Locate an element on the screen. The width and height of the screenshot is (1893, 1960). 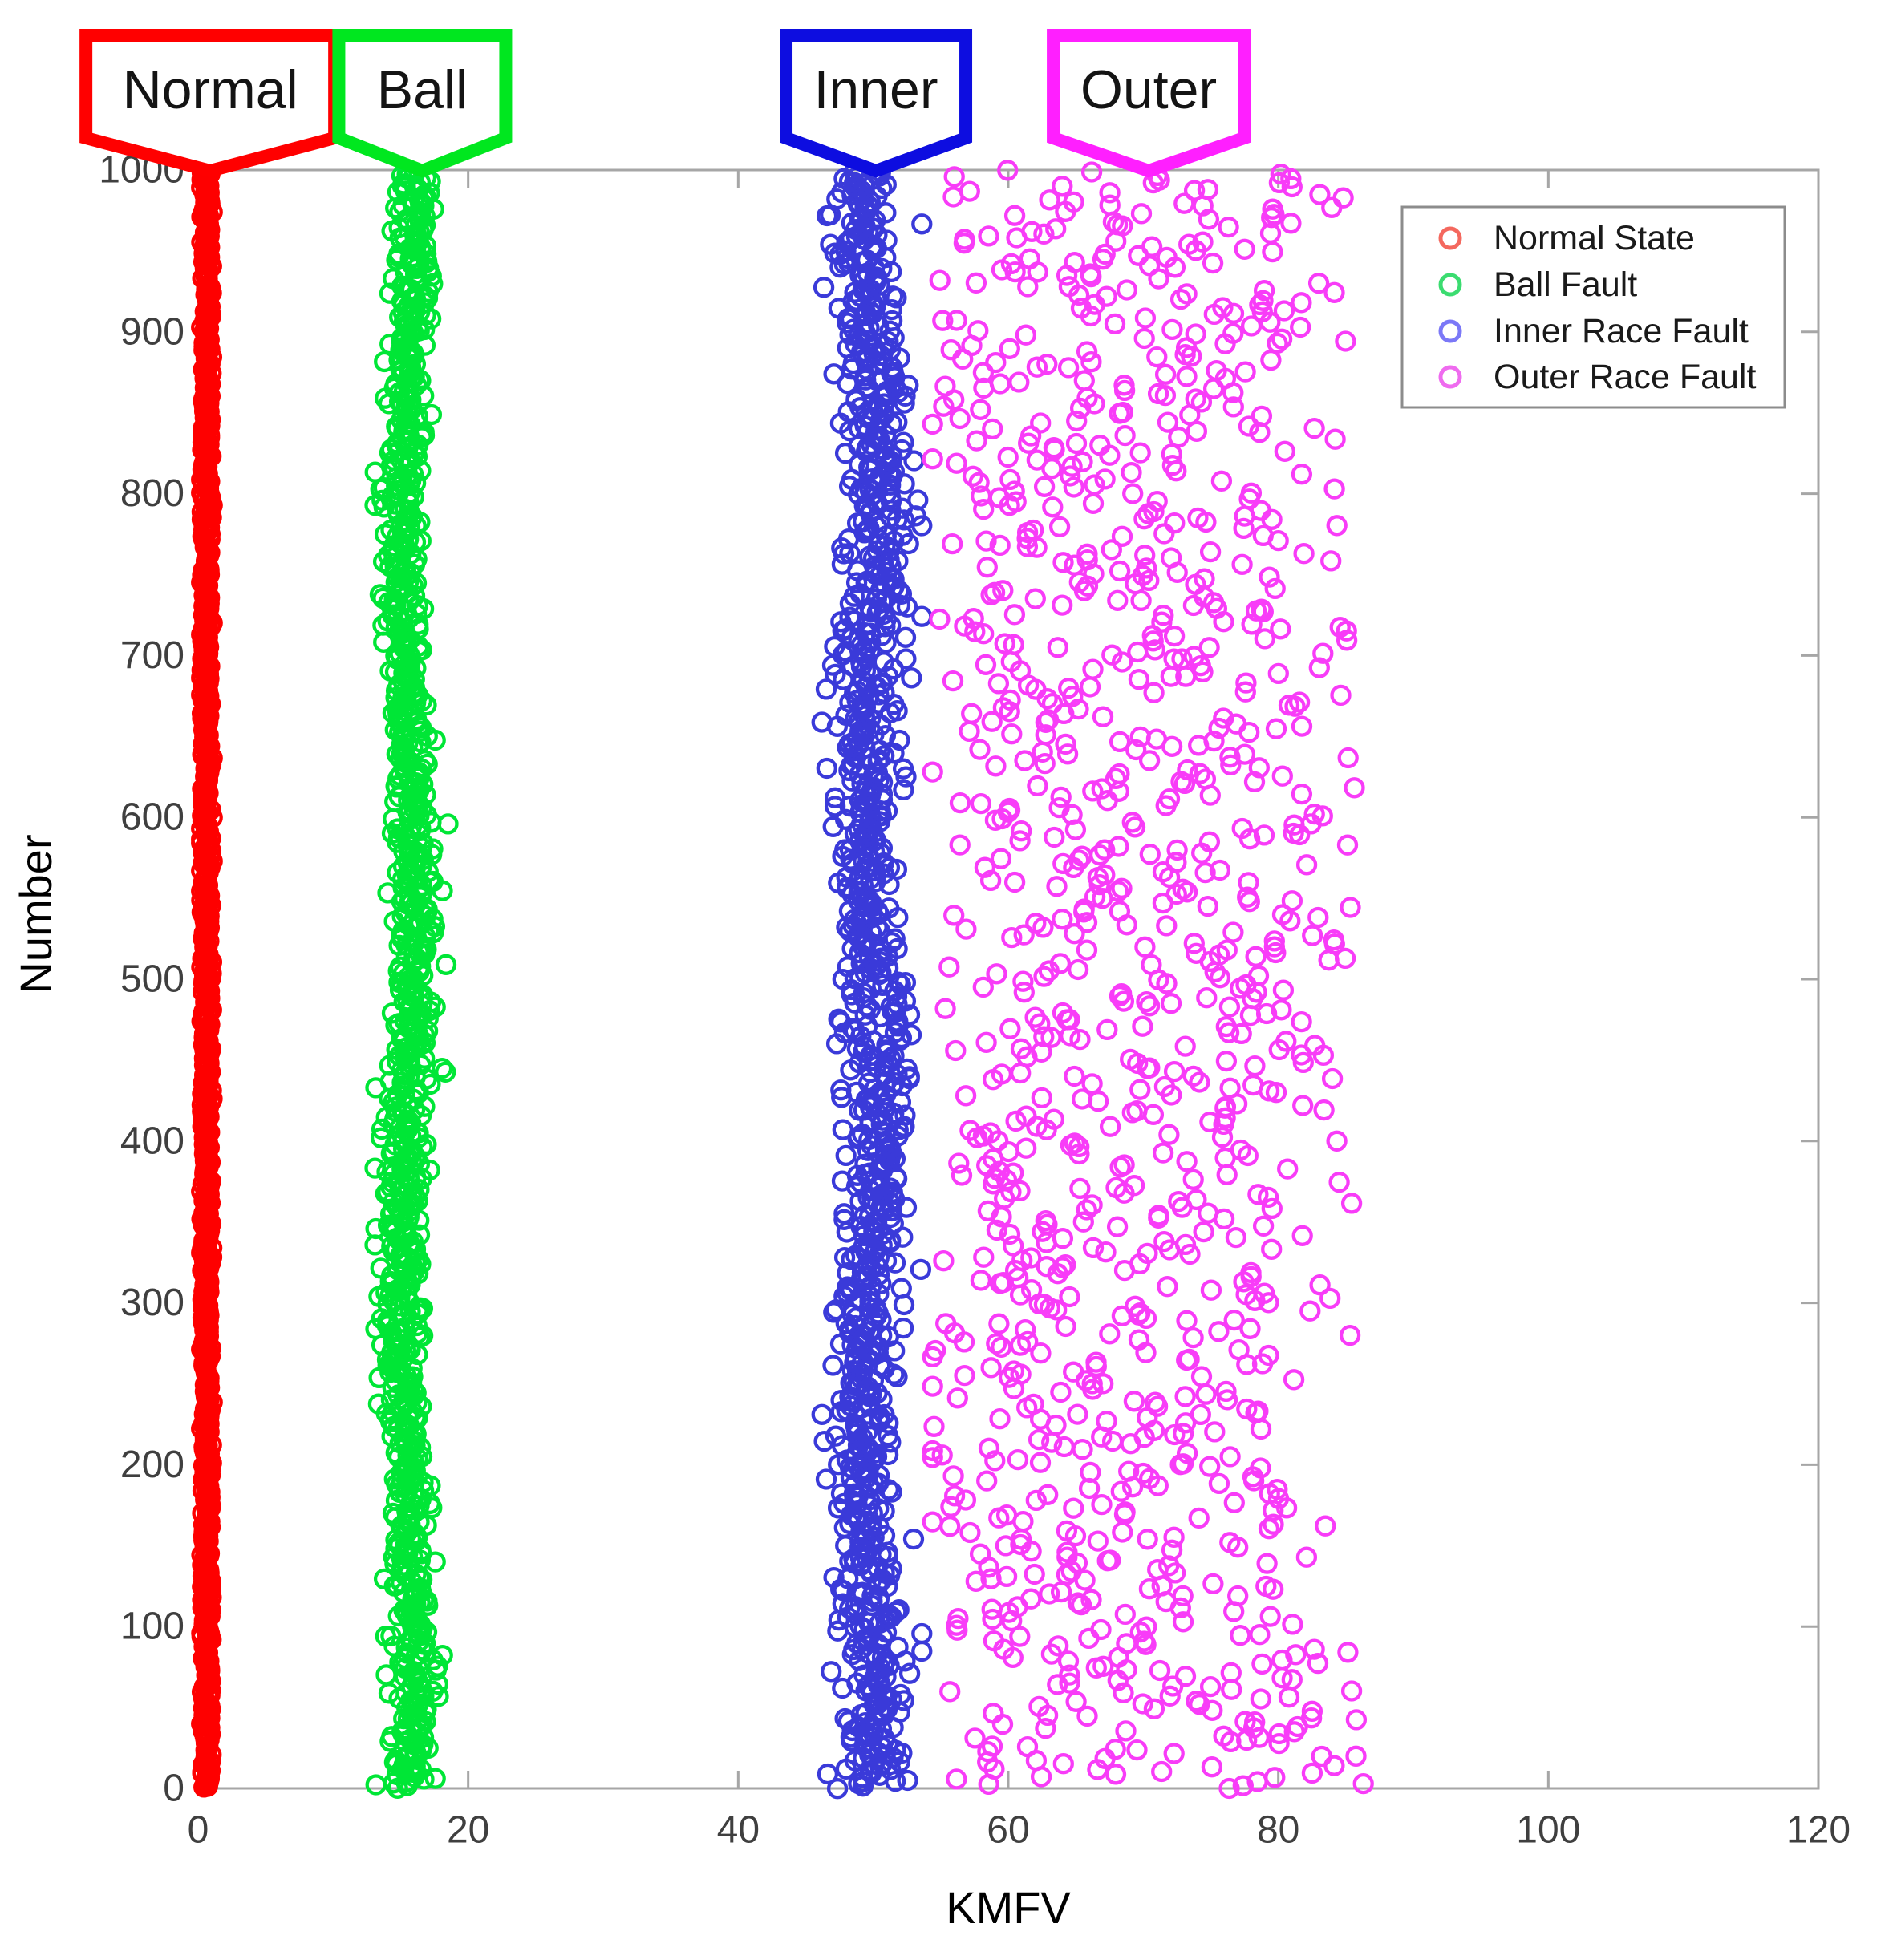
y-tick-label: 100 is located at coordinates (152, 1627).